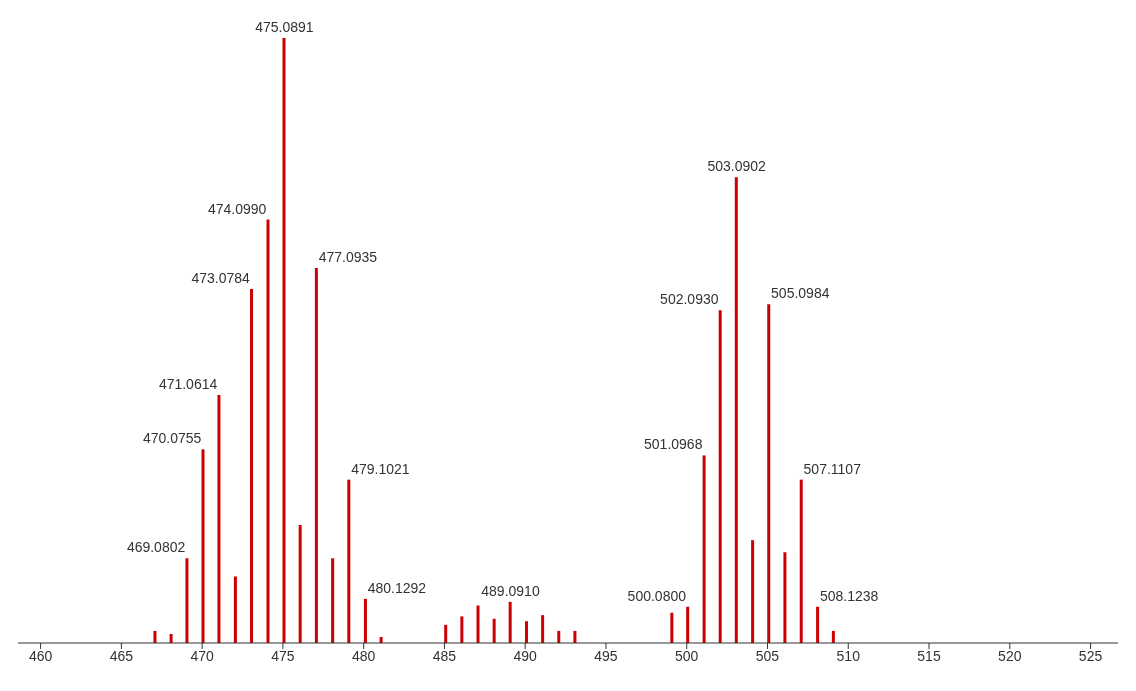 This screenshot has width=1136, height=691. I want to click on annotation: 479.1021, so click(380, 468).